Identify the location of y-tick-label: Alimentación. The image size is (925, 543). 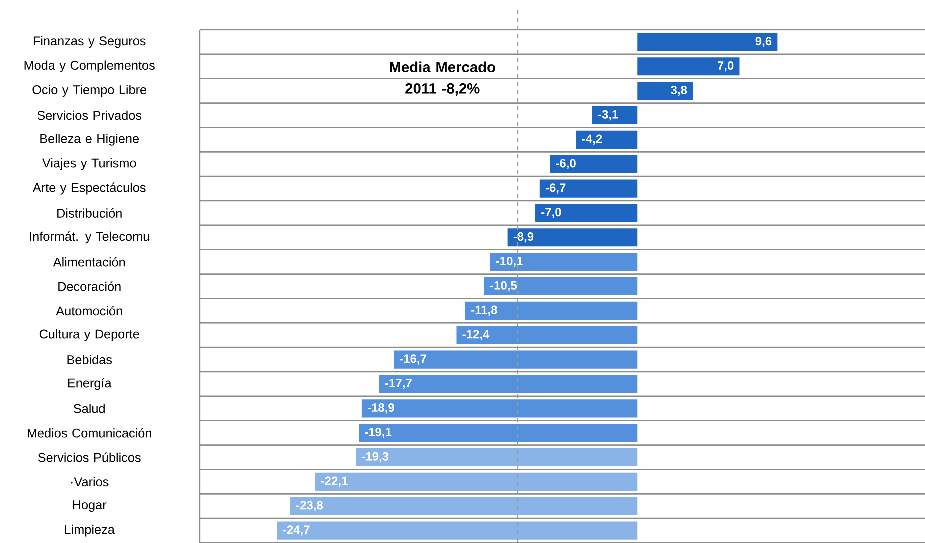
(89, 262).